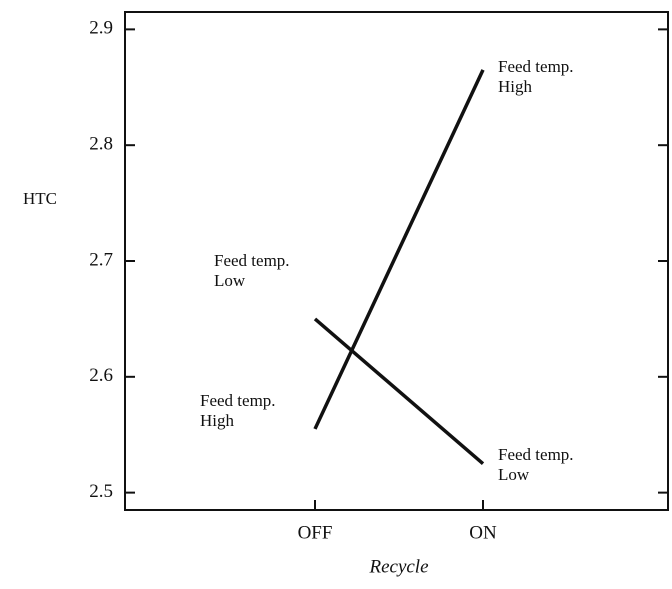 The width and height of the screenshot is (672, 589). I want to click on x-axis-label: Recycle, so click(398, 566).